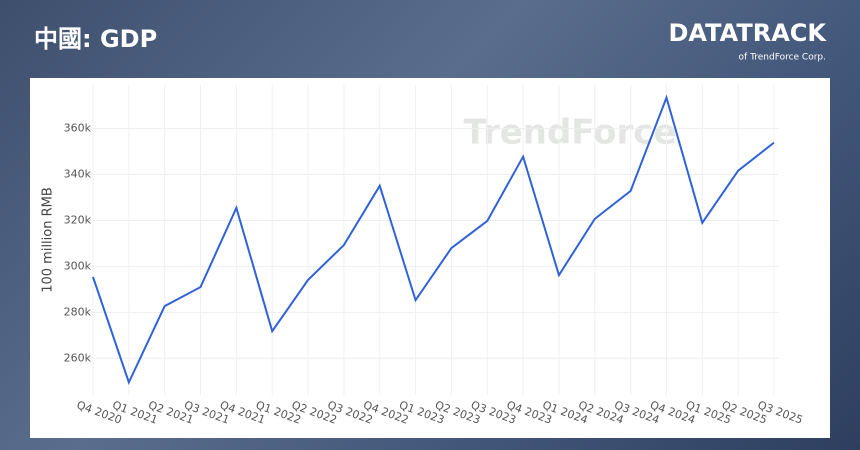 This screenshot has width=860, height=450. What do you see at coordinates (48, 240) in the screenshot?
I see `y-axis-label: 100 million RMB` at bounding box center [48, 240].